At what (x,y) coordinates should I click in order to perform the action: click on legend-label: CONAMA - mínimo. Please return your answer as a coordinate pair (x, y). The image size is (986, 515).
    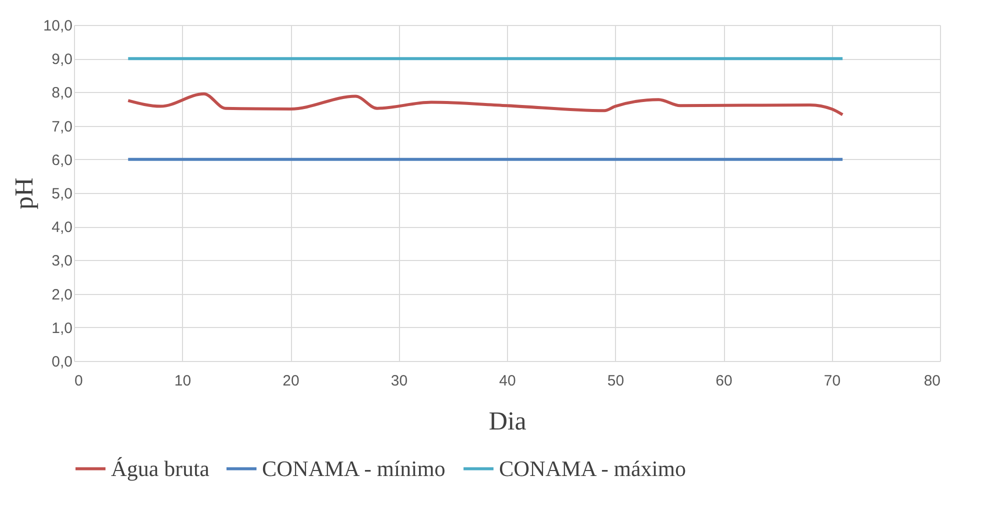
    Looking at the image, I should click on (354, 468).